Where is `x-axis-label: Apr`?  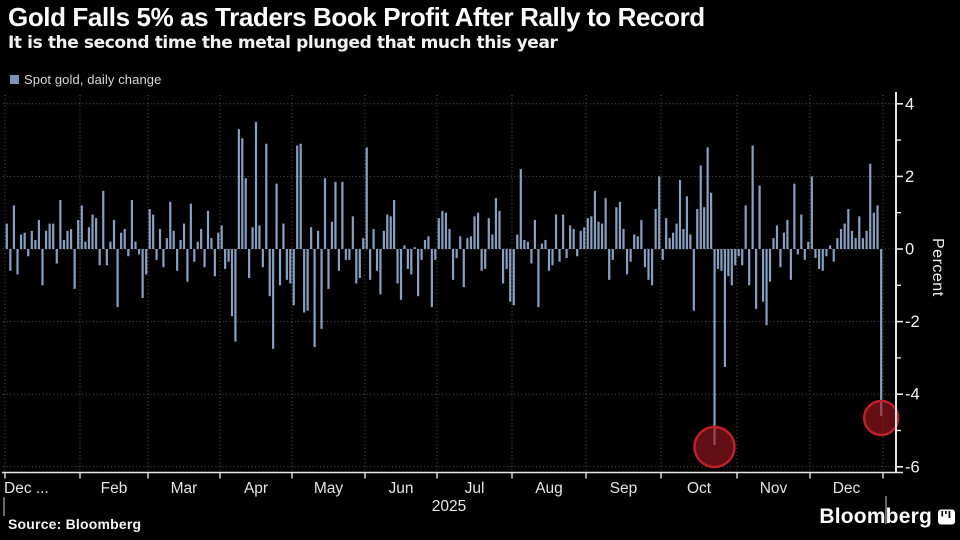
x-axis-label: Apr is located at coordinates (256, 488).